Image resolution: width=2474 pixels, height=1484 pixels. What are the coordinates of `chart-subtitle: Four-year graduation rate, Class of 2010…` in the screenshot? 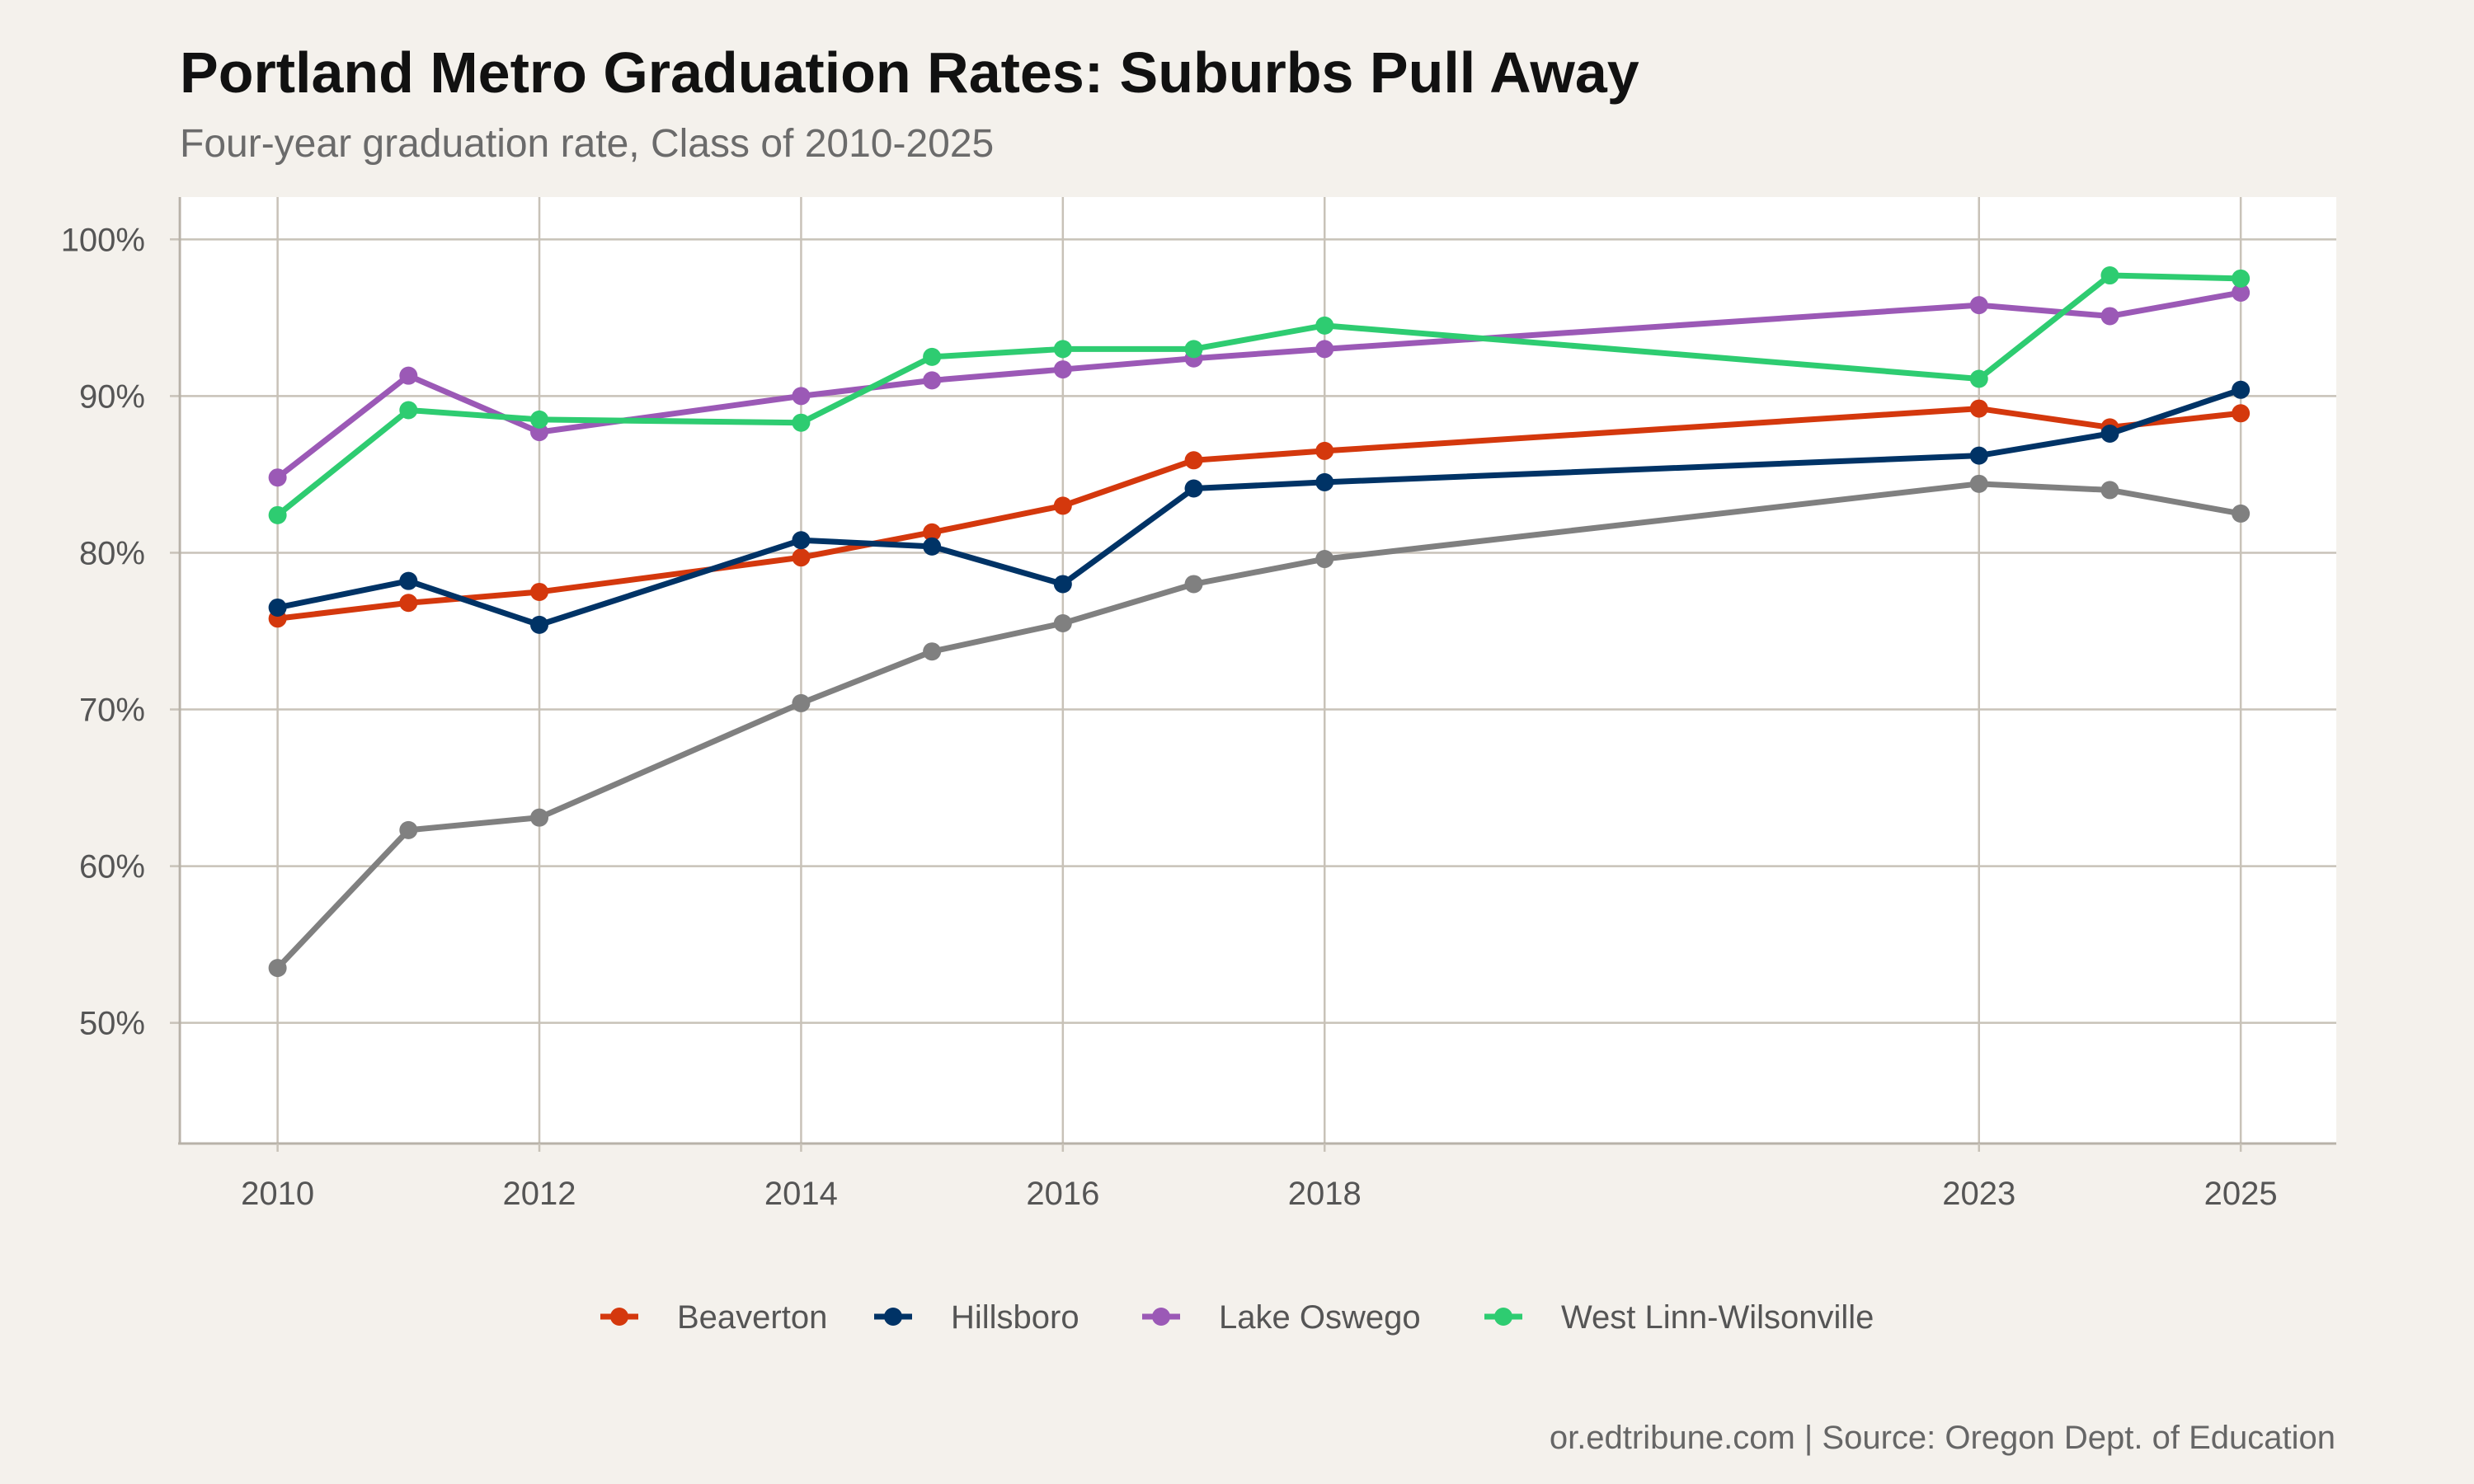 It's located at (587, 144).